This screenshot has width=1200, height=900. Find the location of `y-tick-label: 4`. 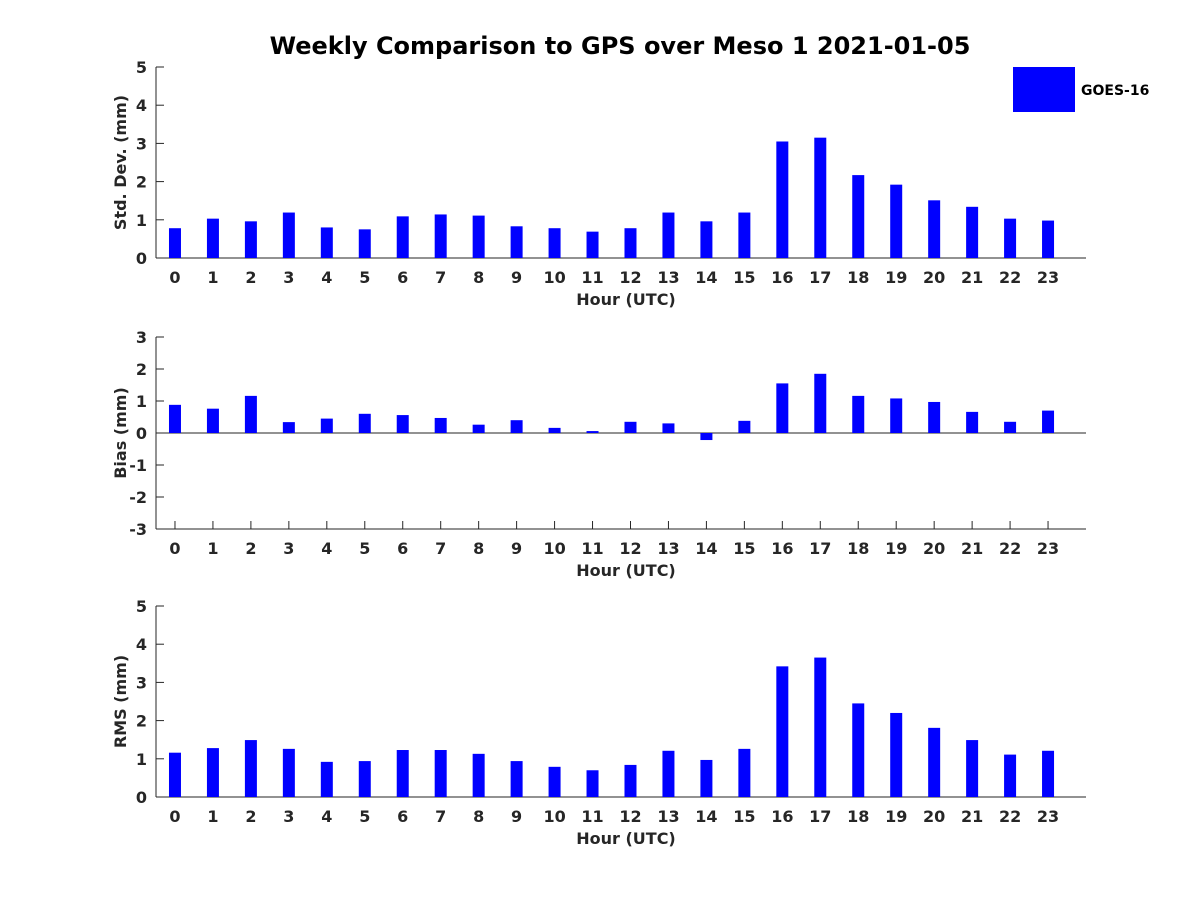

y-tick-label: 4 is located at coordinates (141, 644).